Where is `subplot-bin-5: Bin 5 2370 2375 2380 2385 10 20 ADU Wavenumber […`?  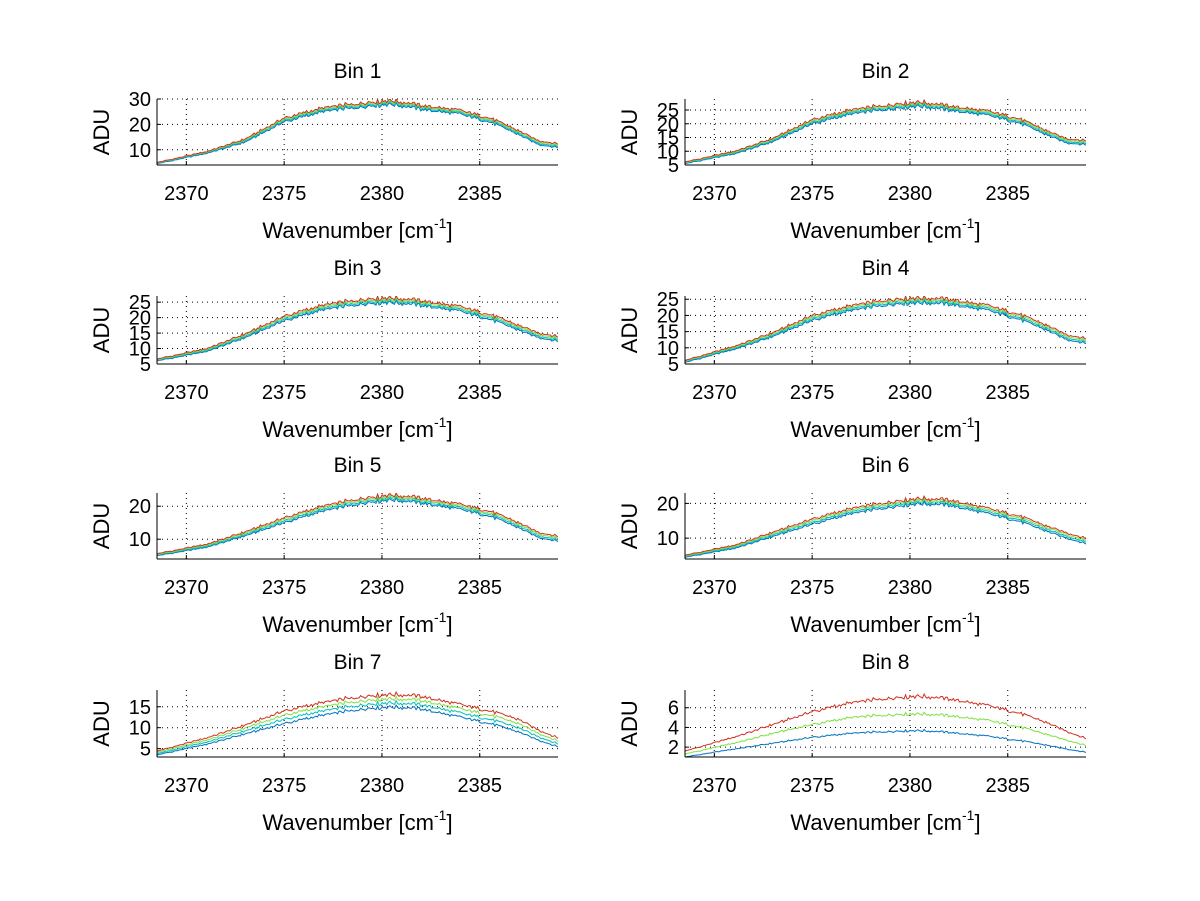
subplot-bin-5: Bin 5 2370 2375 2380 2385 10 20 ADU Wavenumber [… is located at coordinates (323, 545).